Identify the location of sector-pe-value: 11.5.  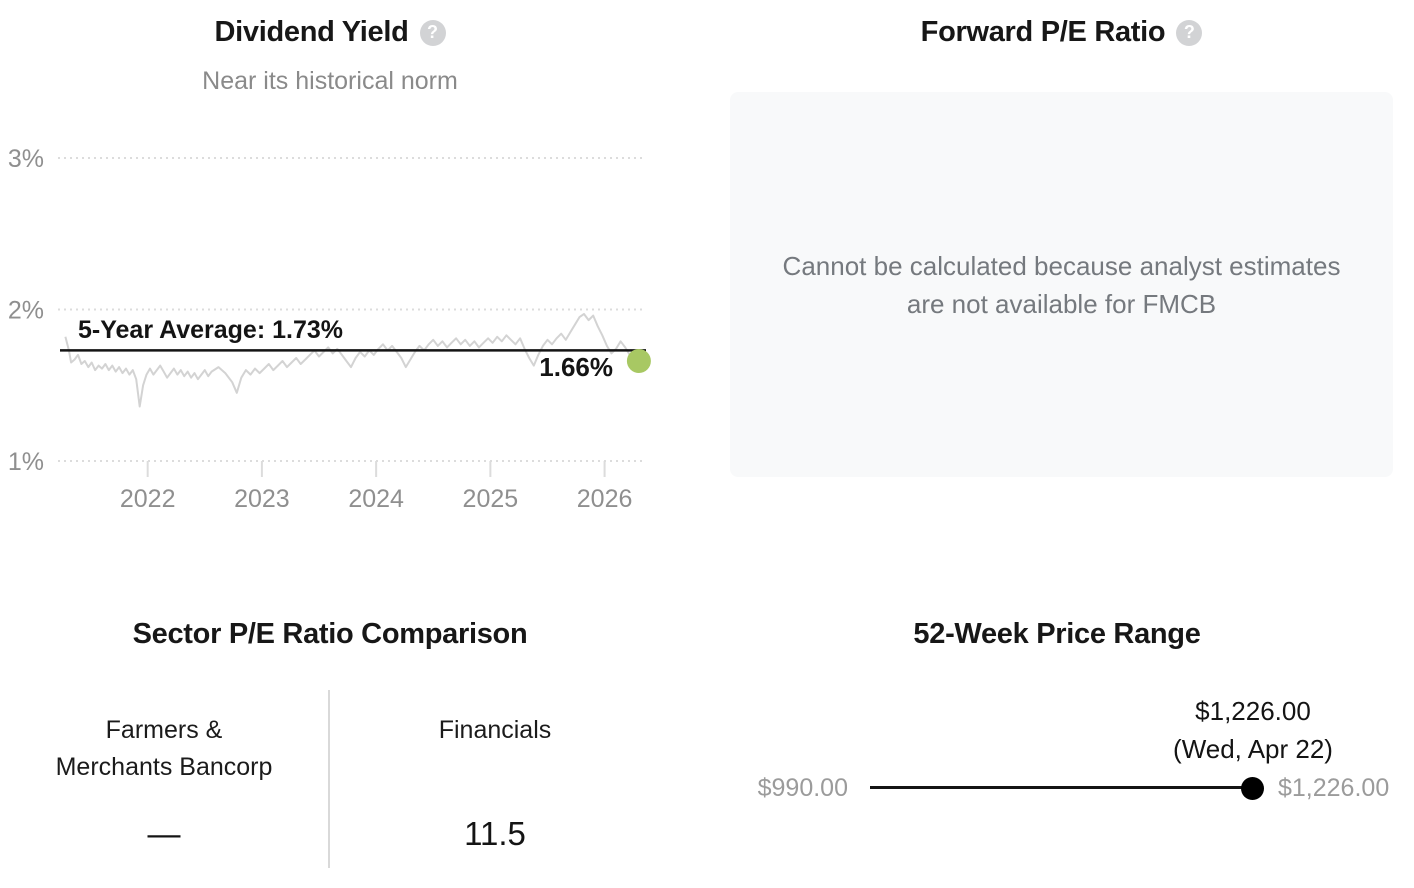
(495, 833).